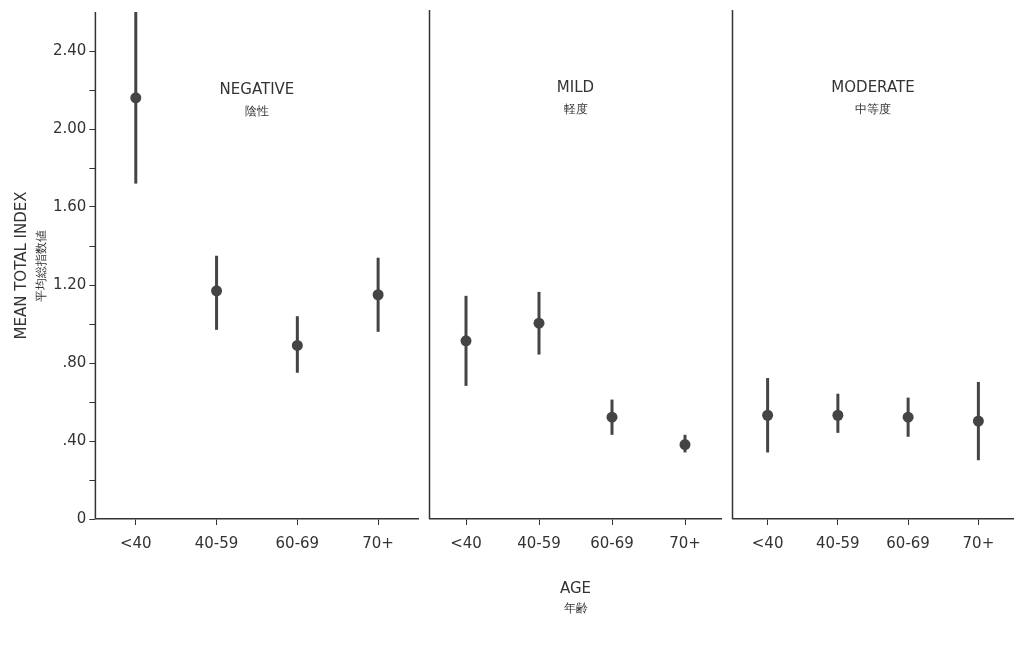 This screenshot has width=1019, height=648. Describe the element at coordinates (81, 517) in the screenshot. I see `y-tick-label: 0` at that location.